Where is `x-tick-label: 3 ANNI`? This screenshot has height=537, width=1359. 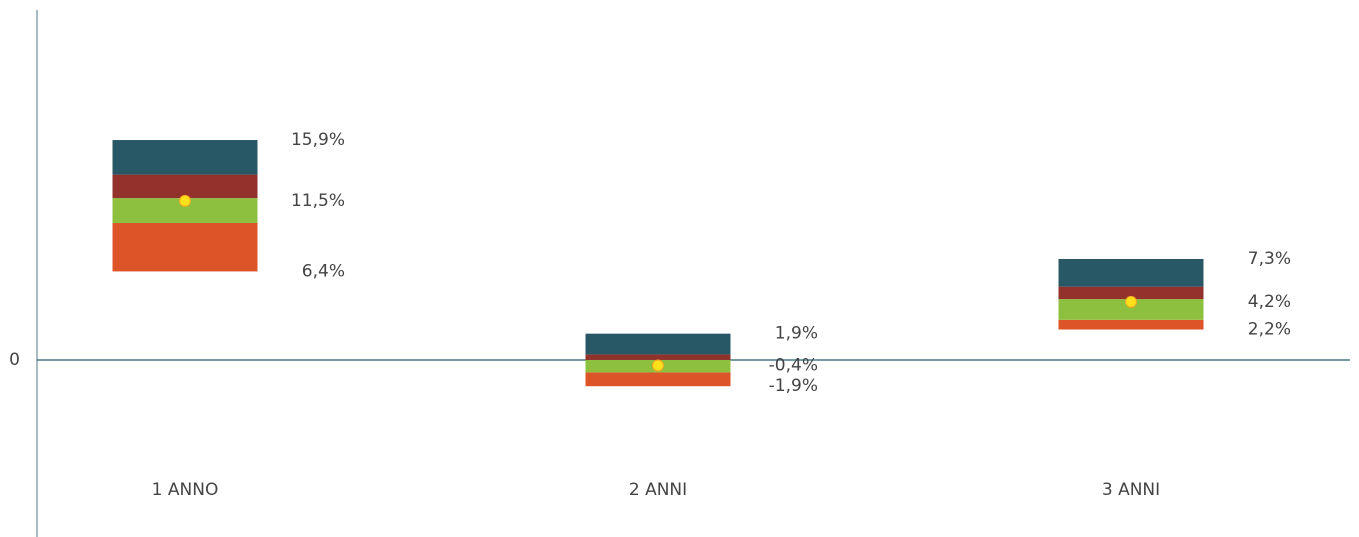
x-tick-label: 3 ANNI is located at coordinates (1131, 490).